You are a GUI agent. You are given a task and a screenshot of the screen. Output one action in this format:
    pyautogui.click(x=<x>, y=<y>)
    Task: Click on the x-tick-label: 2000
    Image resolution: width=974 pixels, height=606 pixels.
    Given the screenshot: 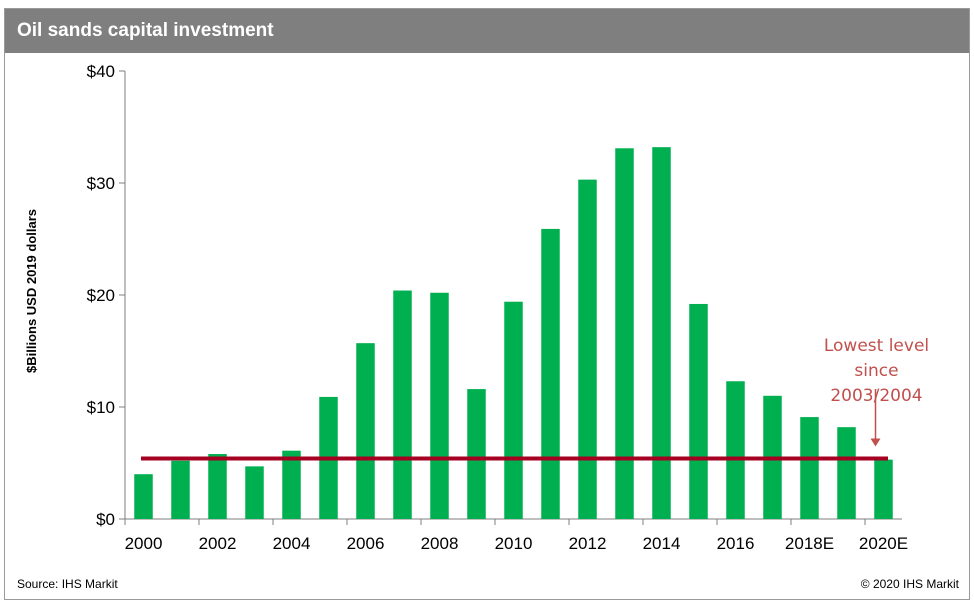 What is the action you would take?
    pyautogui.click(x=144, y=543)
    